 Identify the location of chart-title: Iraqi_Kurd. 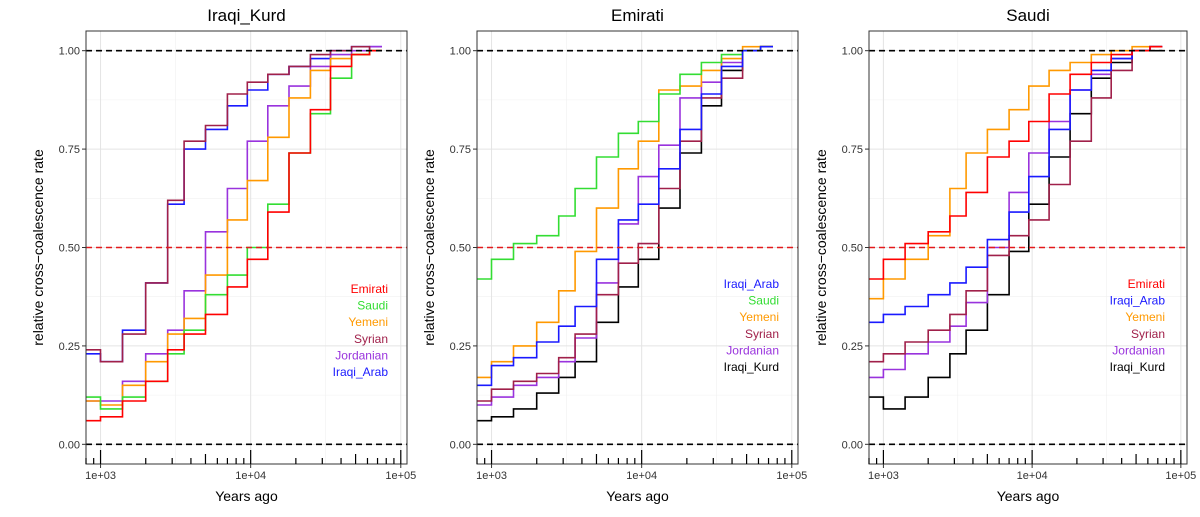
(246, 15).